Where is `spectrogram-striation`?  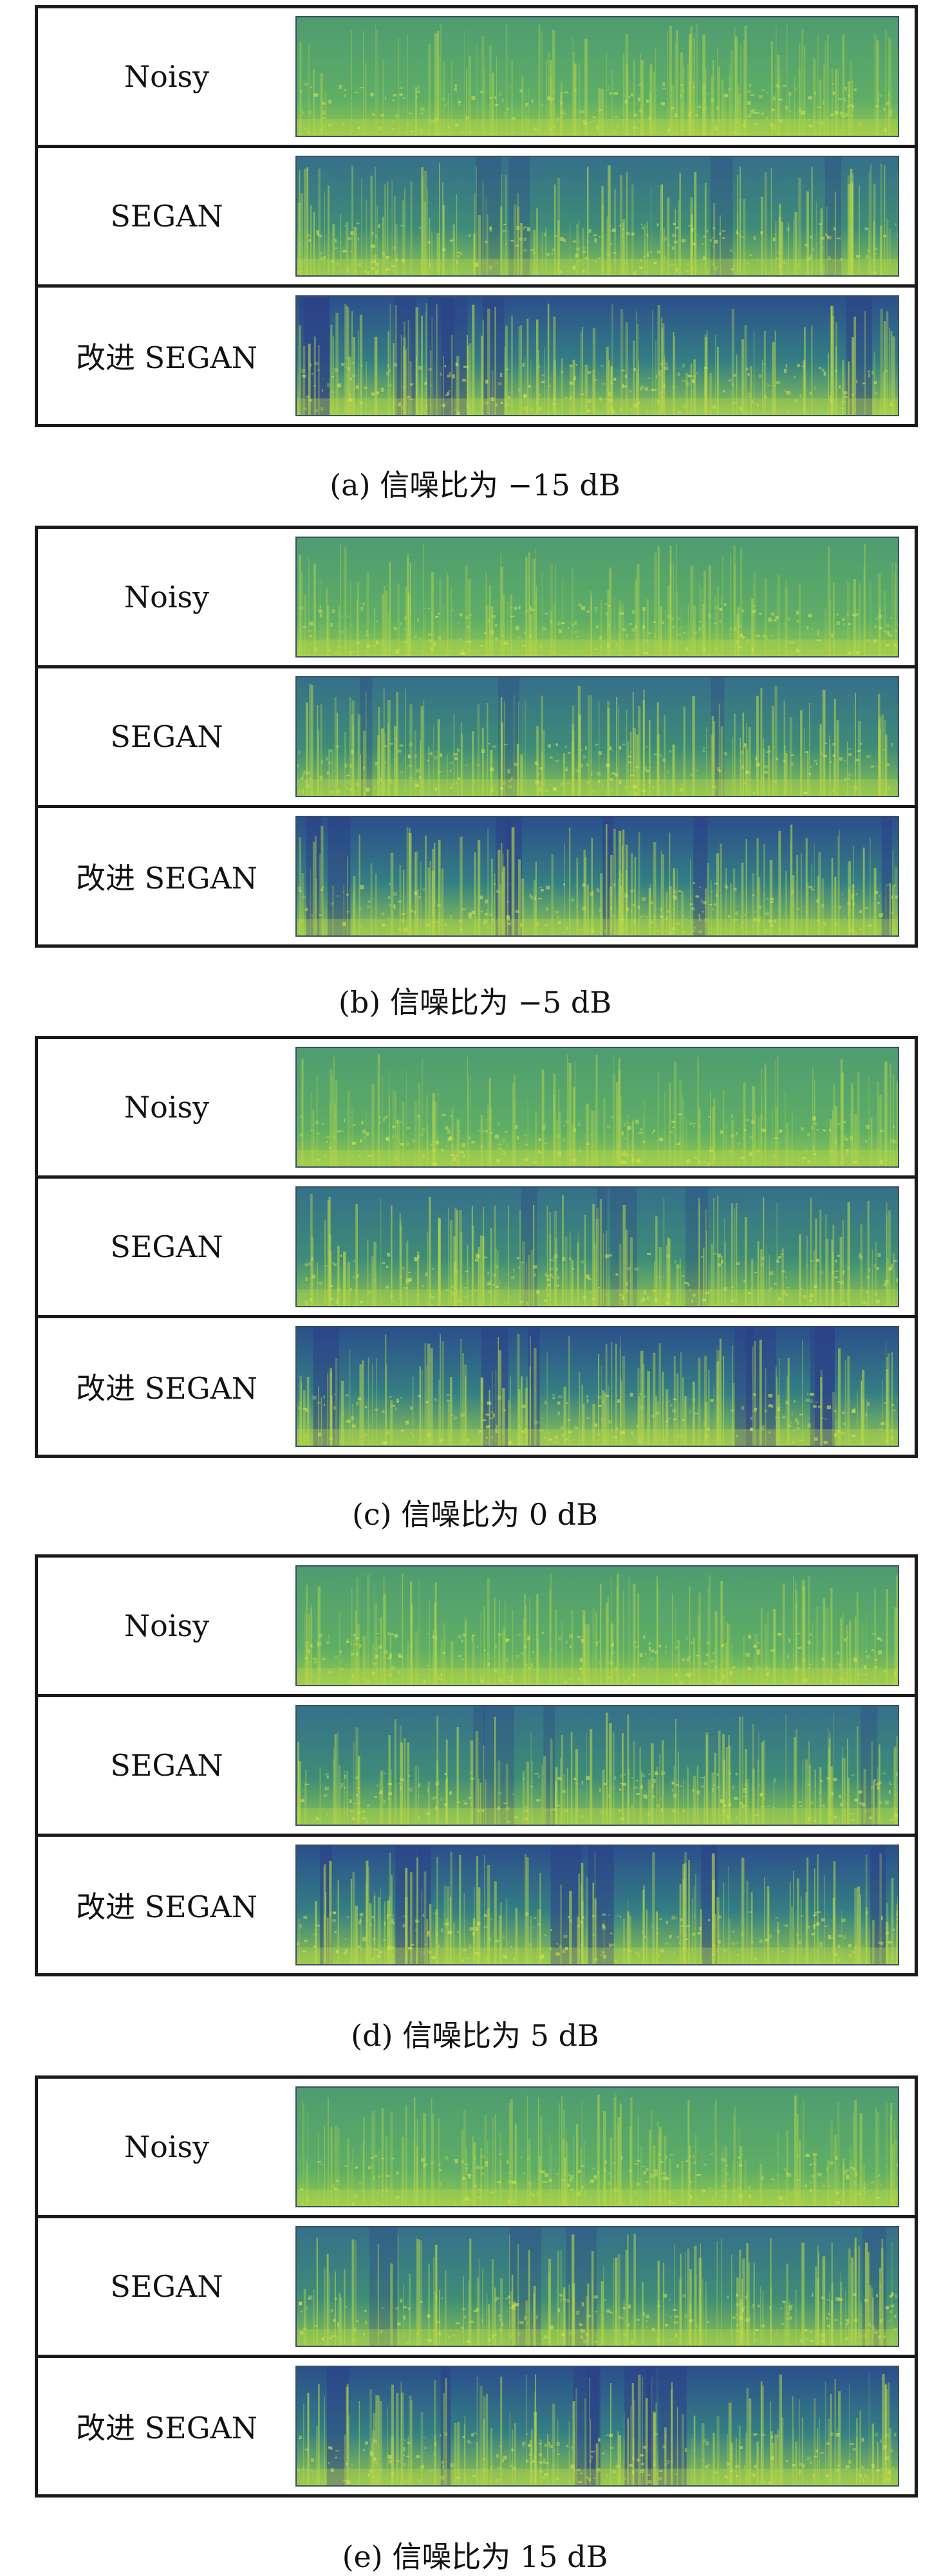
spectrogram-striation is located at coordinates (880, 1909).